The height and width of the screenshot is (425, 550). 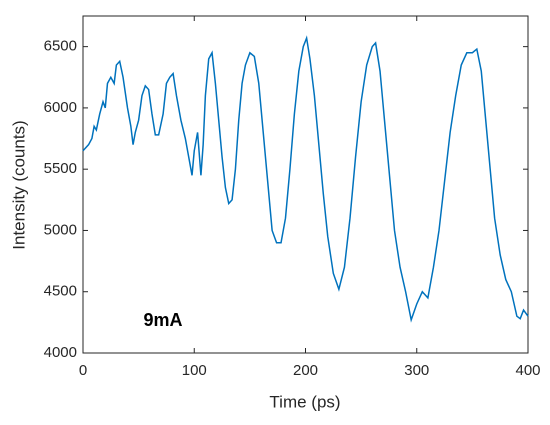 What do you see at coordinates (162, 320) in the screenshot?
I see `annotation: 9mA` at bounding box center [162, 320].